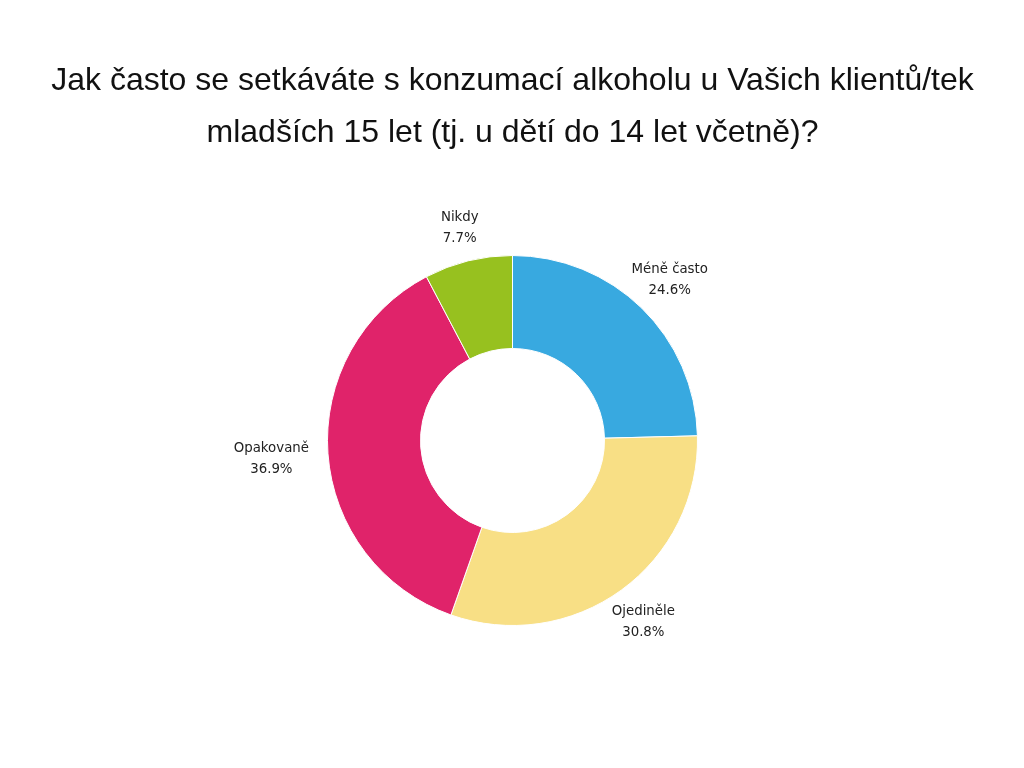  What do you see at coordinates (271, 447) in the screenshot?
I see `slice-label: Opakovaně` at bounding box center [271, 447].